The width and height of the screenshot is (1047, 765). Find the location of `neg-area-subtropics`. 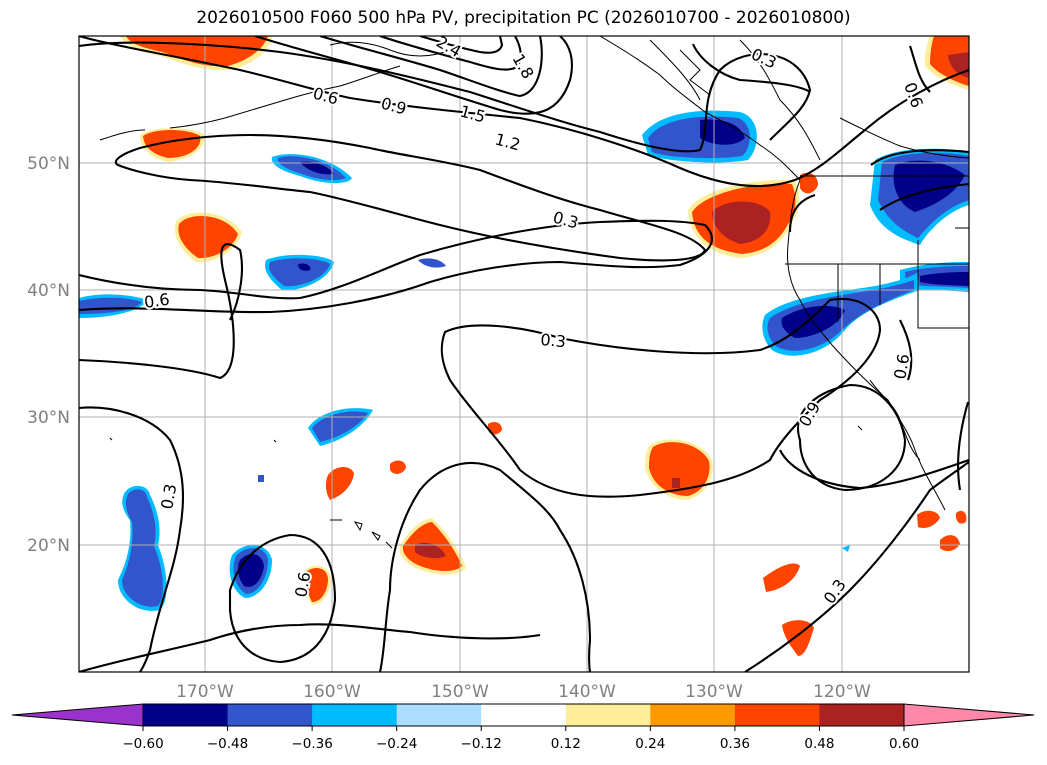

neg-area-subtropics is located at coordinates (340, 427).